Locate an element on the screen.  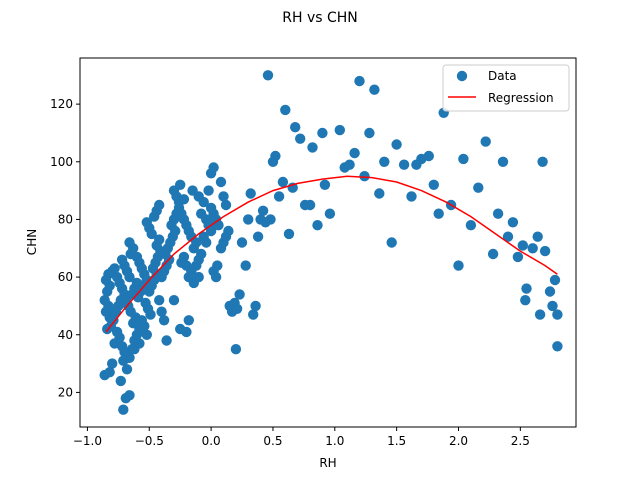
x-tick-label: 0.5 is located at coordinates (272, 441).